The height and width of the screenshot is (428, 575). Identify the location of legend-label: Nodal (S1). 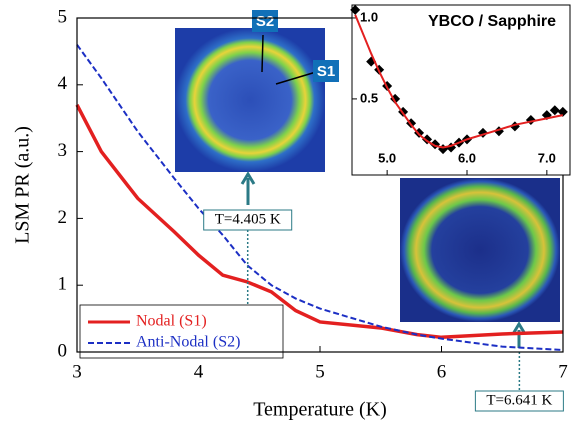
(171, 321).